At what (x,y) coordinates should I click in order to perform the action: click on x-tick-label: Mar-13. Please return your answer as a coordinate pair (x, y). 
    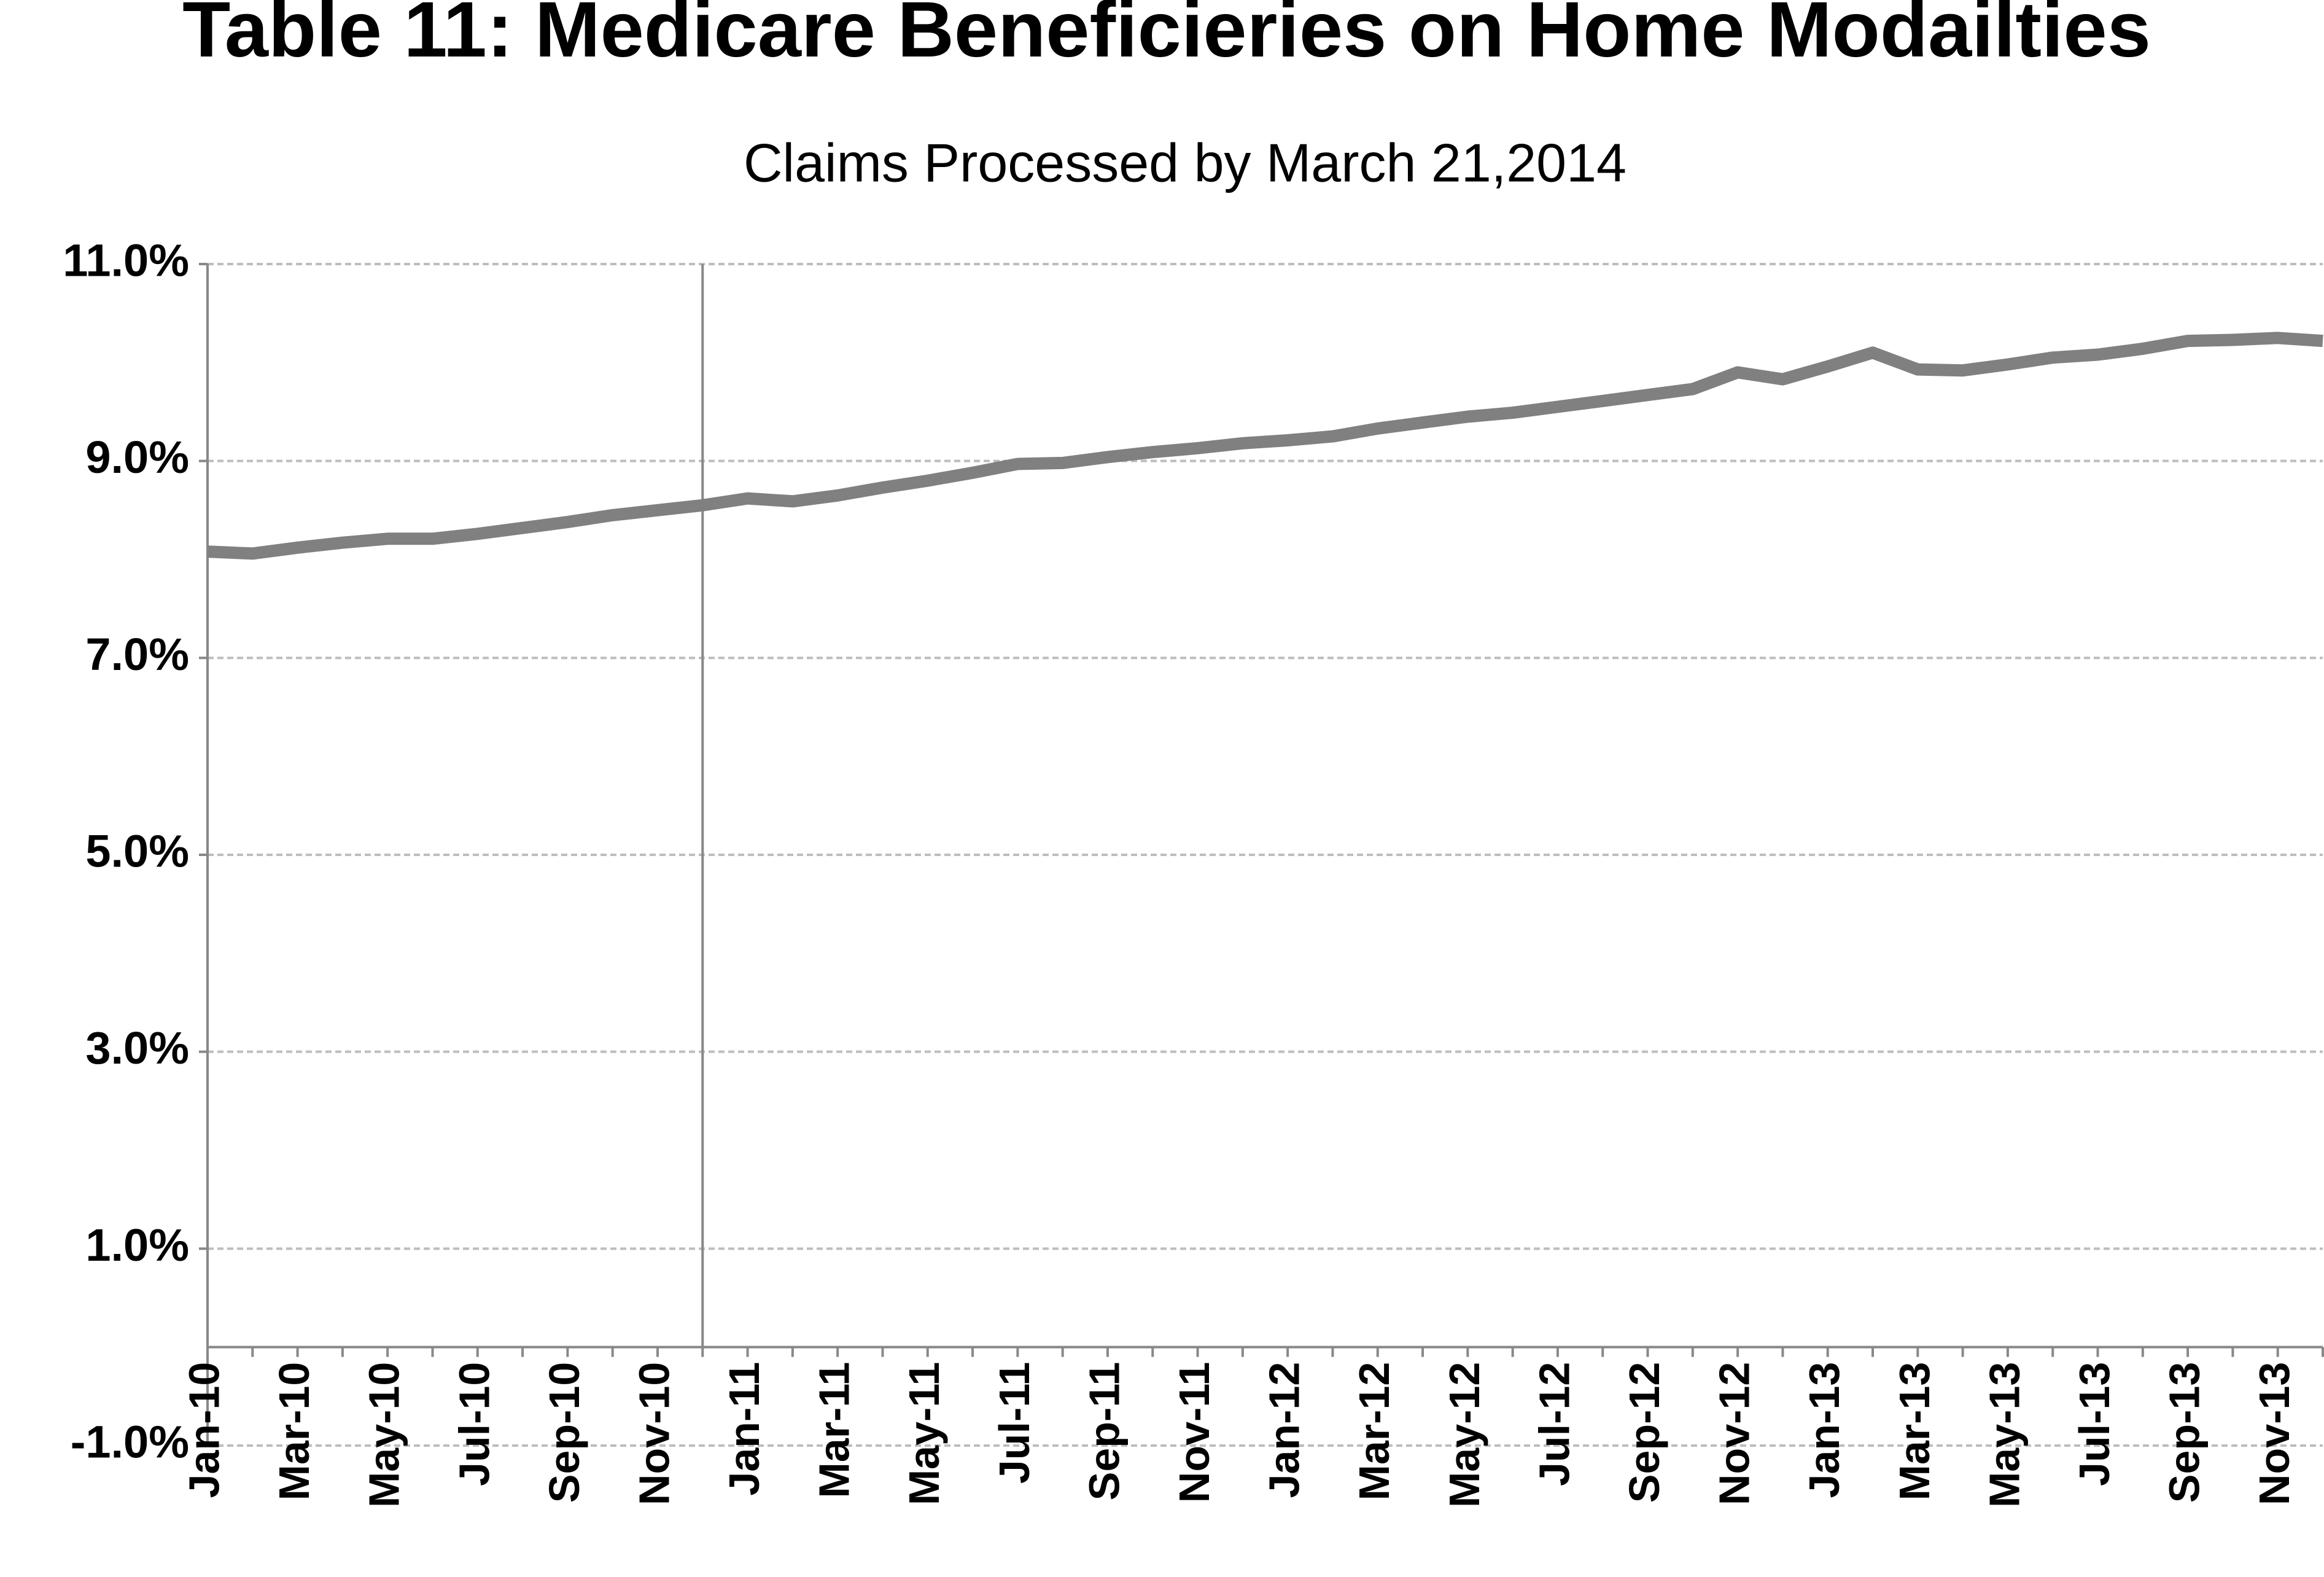
    Looking at the image, I should click on (1914, 1432).